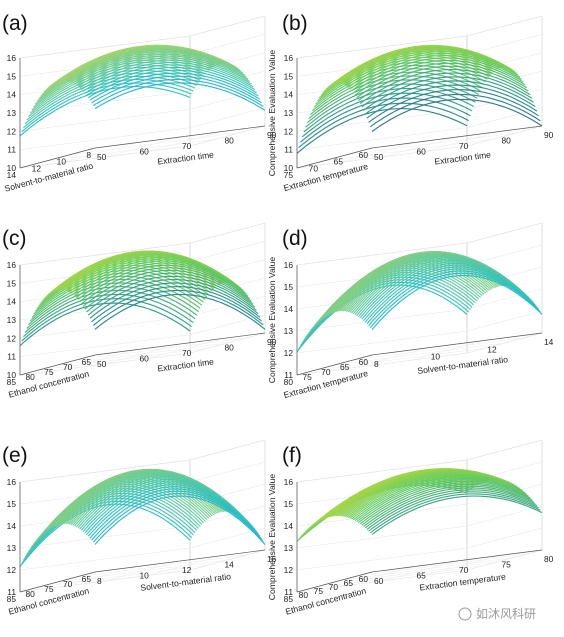 The height and width of the screenshot is (637, 564). Describe the element at coordinates (507, 565) in the screenshot. I see `y-tick-label: 75` at that location.